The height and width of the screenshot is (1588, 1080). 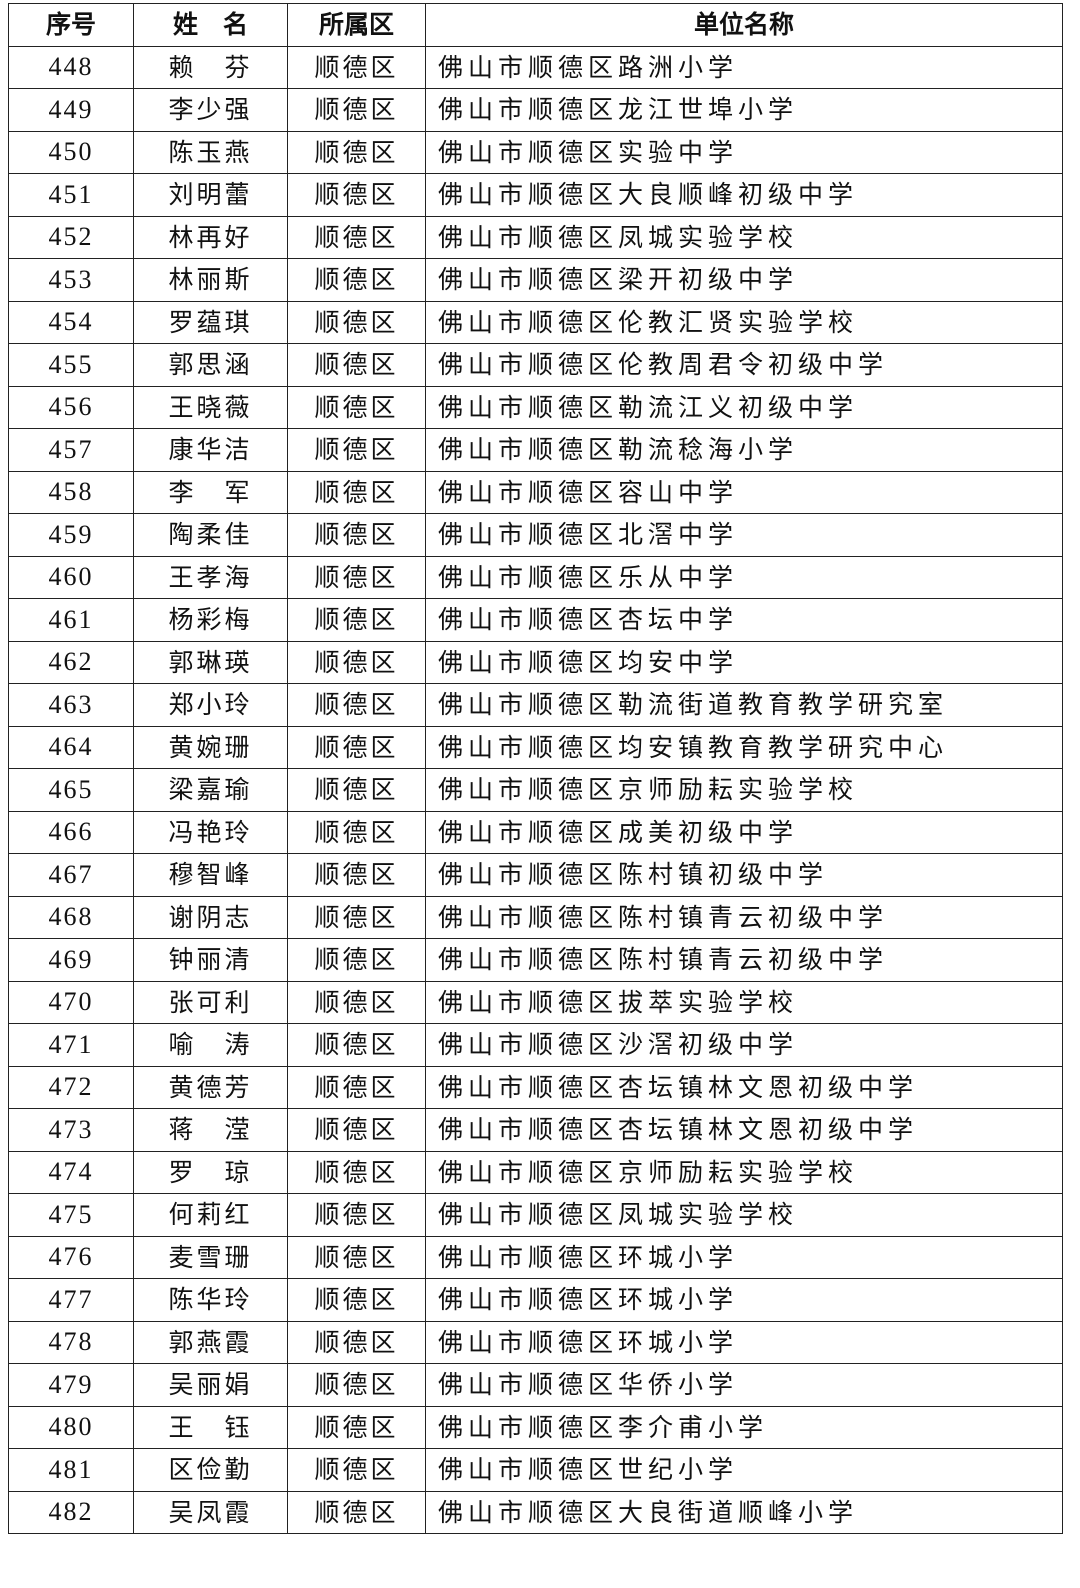 I want to click on cell-serial: 479, so click(x=71, y=1385).